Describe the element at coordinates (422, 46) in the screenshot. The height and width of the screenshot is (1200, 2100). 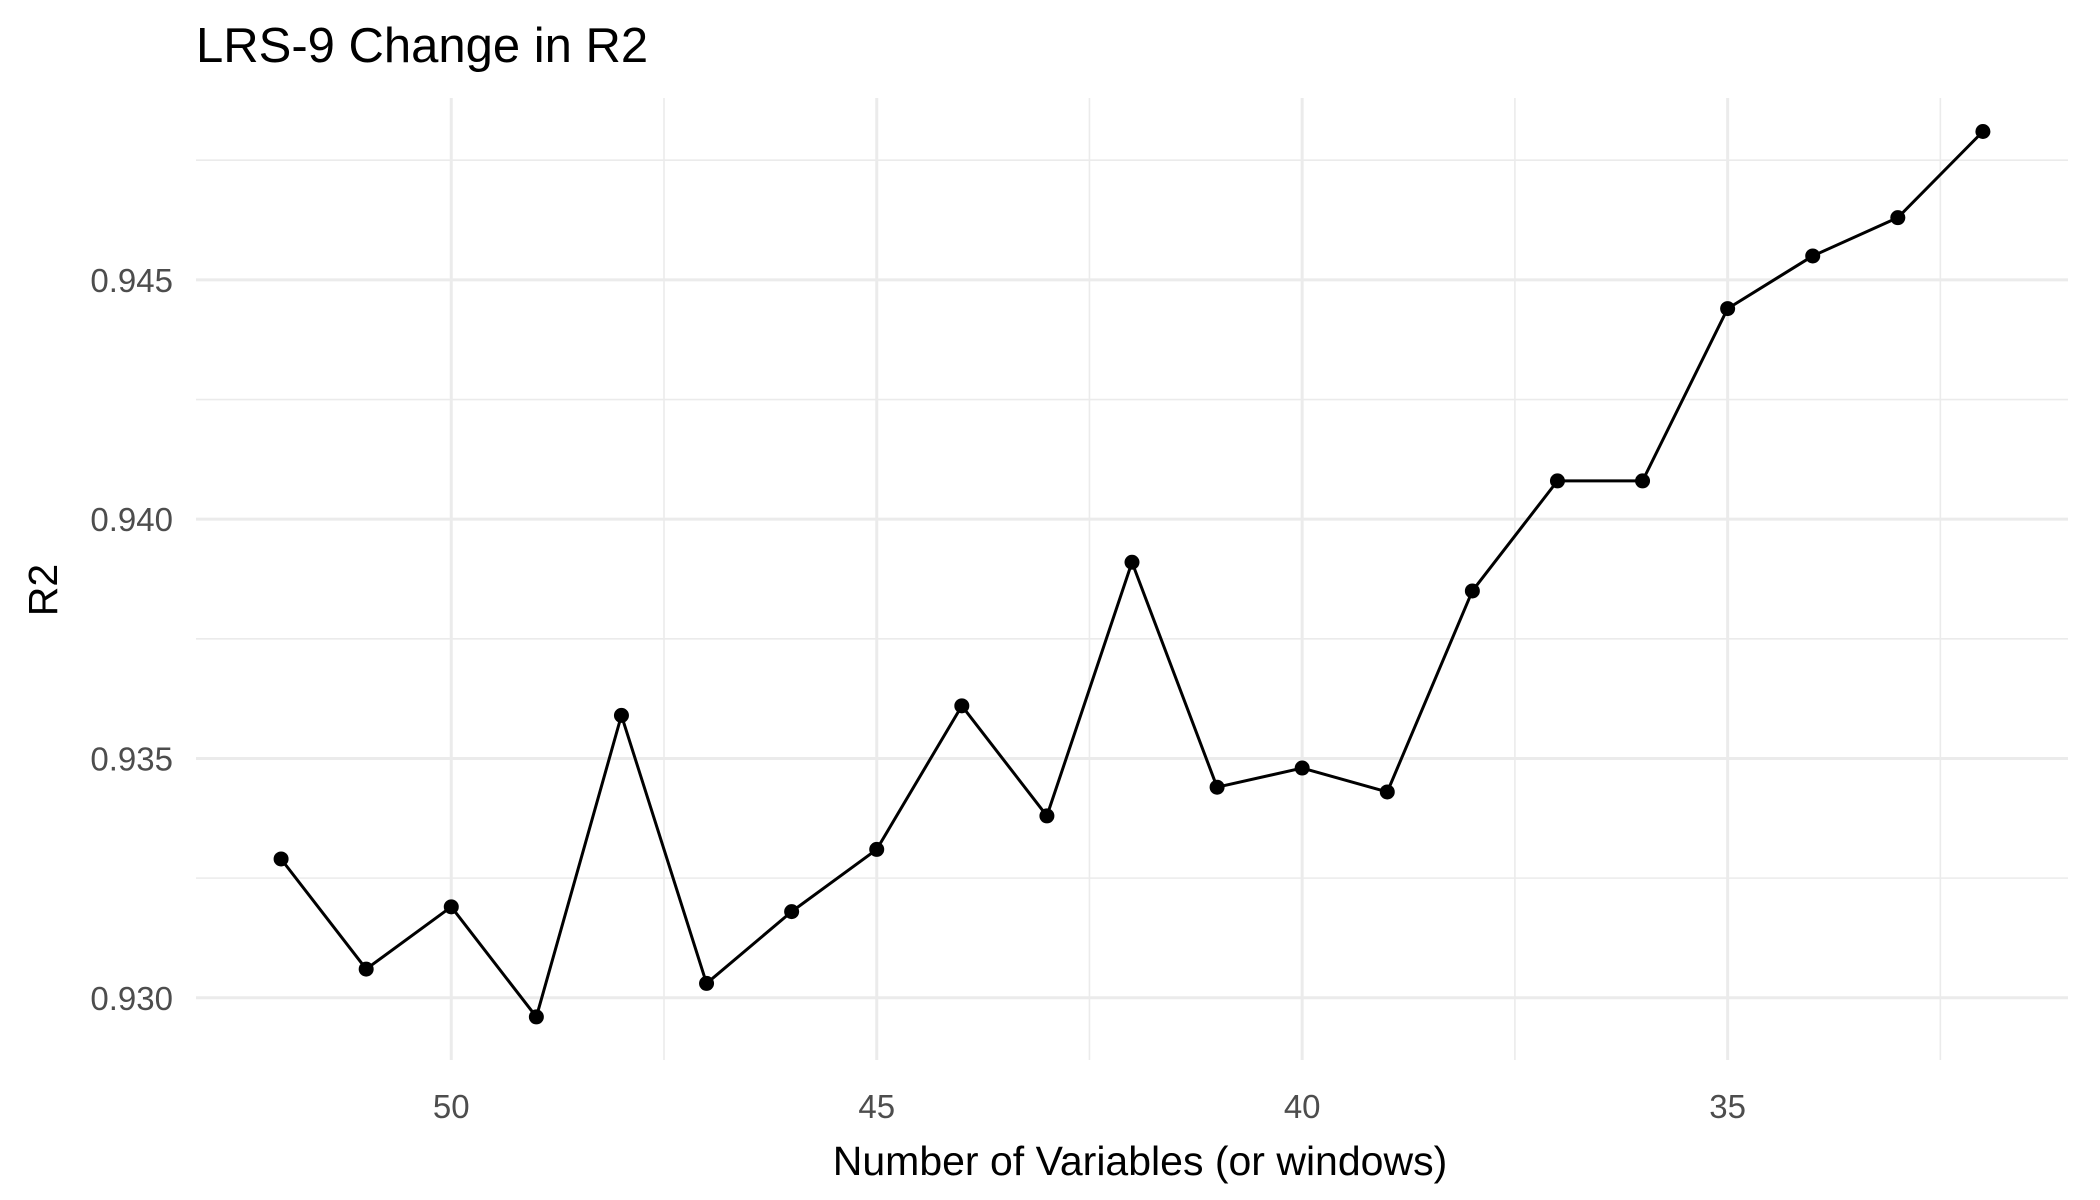
I see `chart-title: LRS-9 Change in R2` at that location.